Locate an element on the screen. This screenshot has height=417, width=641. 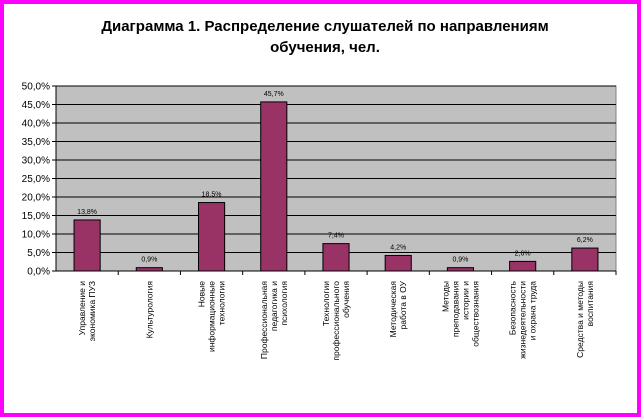
y-tick-label: 25,0% is located at coordinates (36, 179).